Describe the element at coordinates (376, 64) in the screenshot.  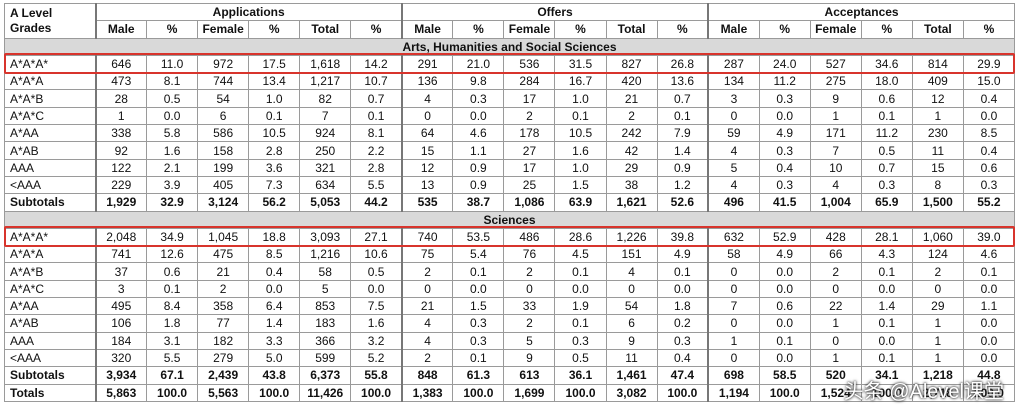
I see `cell: 14.2` at that location.